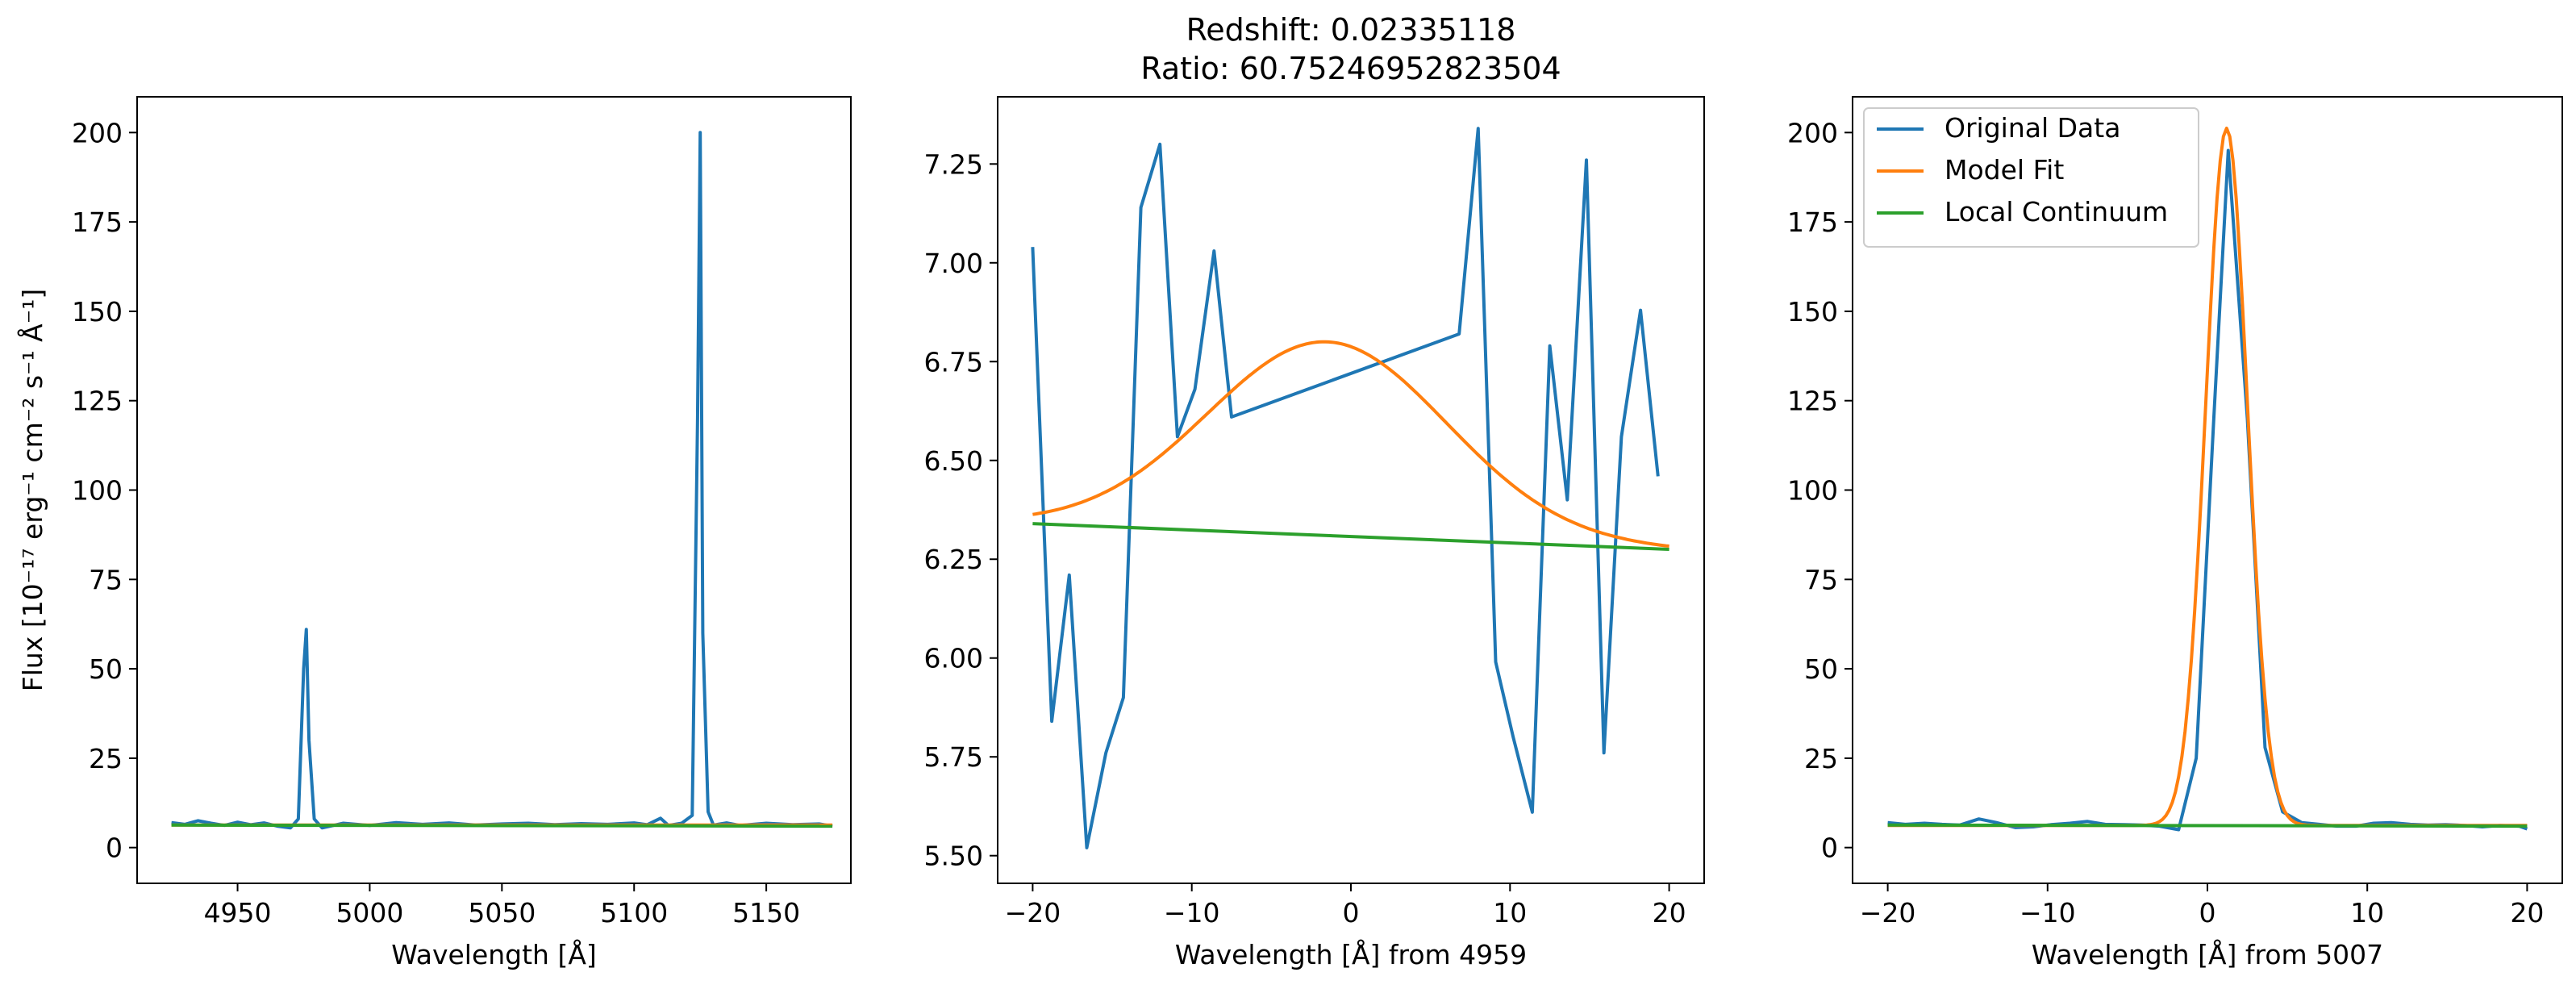 The image size is (2576, 989). Describe the element at coordinates (1821, 579) in the screenshot. I see `chart-2-ytick-label: 75` at that location.